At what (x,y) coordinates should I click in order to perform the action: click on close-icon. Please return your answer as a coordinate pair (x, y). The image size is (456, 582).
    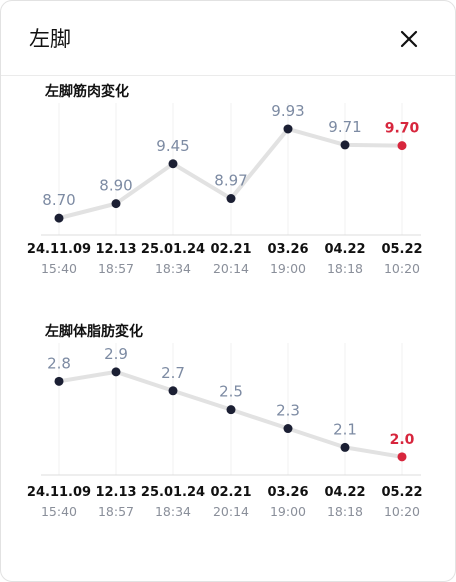
    Looking at the image, I should click on (409, 39).